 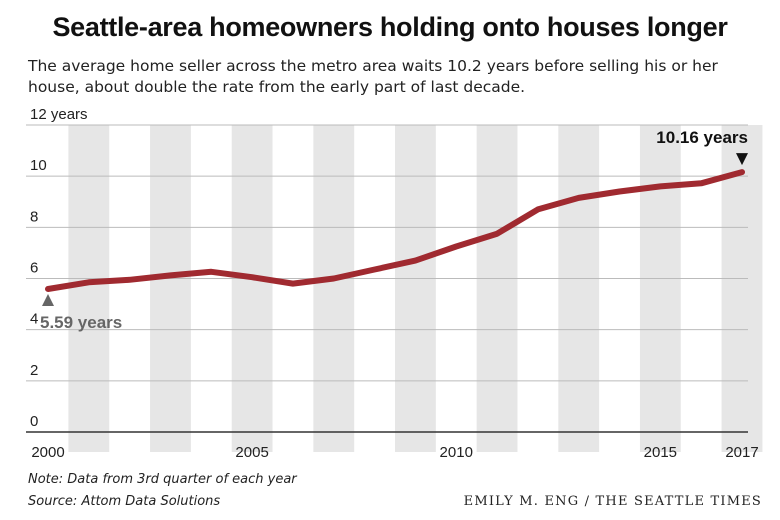 I want to click on end-value-label: 10.16 years, so click(x=702, y=137).